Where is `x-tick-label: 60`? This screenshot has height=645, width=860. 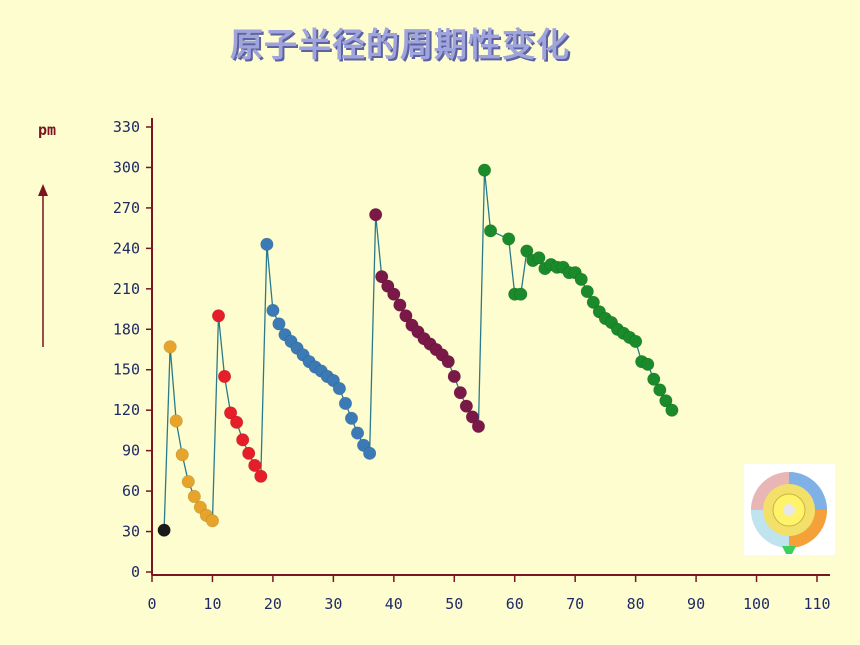
x-tick-label: 60 is located at coordinates (515, 604).